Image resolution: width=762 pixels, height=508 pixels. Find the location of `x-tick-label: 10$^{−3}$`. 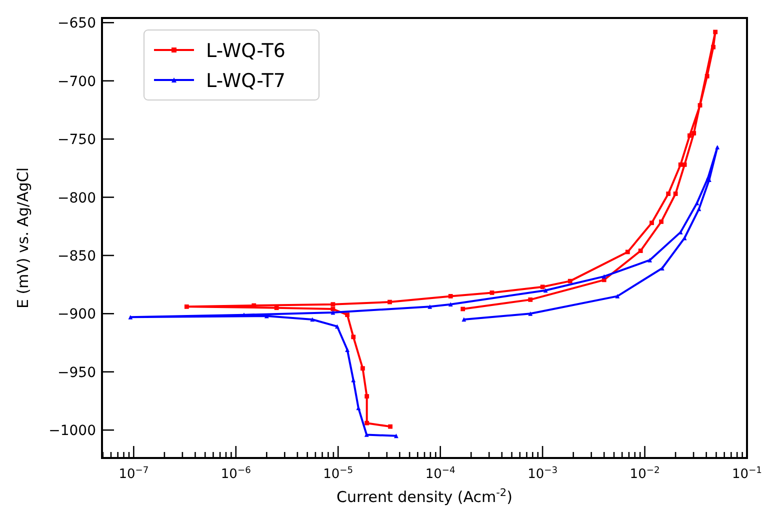

x-tick-label: 10$^{−3}$ is located at coordinates (543, 474).